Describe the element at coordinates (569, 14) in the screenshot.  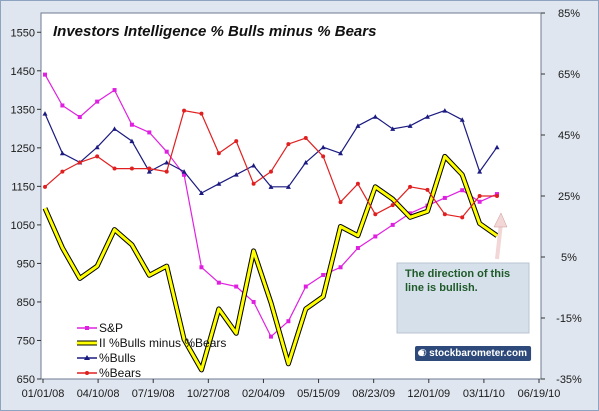
I see `right-axis-tick-label: 85%` at that location.